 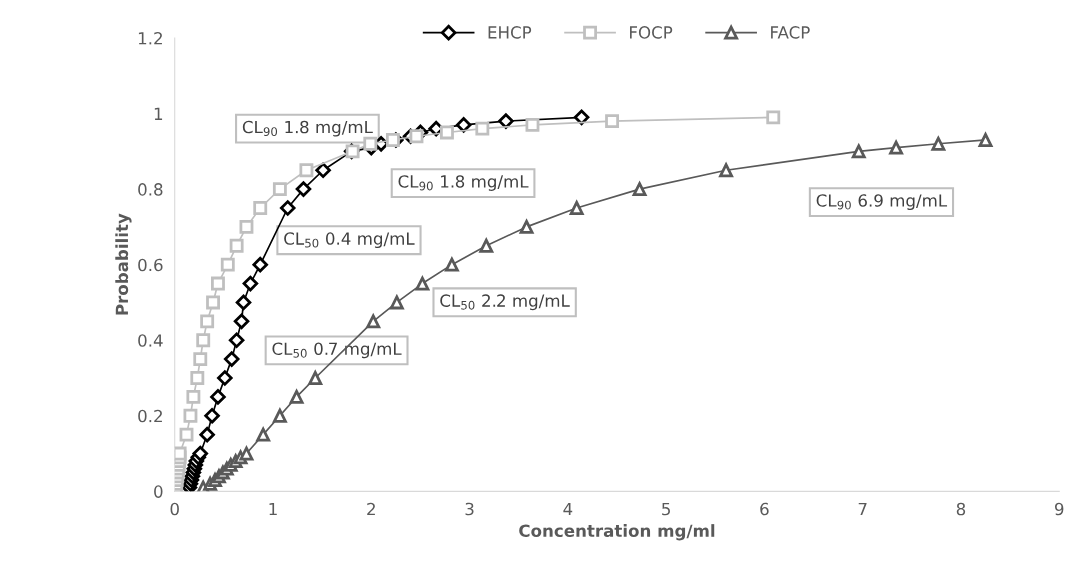 I want to click on x-tick-label: 0, so click(x=174, y=509).